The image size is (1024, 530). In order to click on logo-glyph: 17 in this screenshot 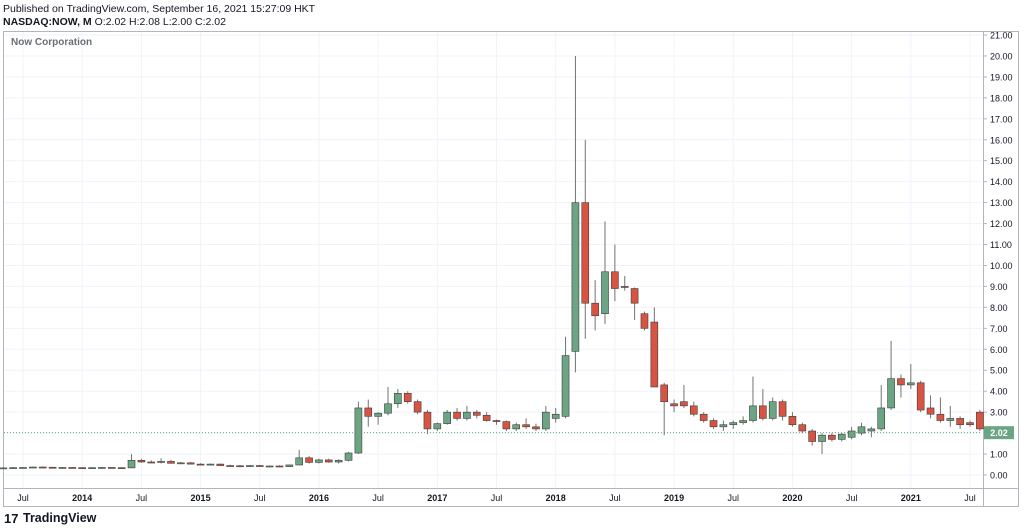, I will do `click(11, 518)`.